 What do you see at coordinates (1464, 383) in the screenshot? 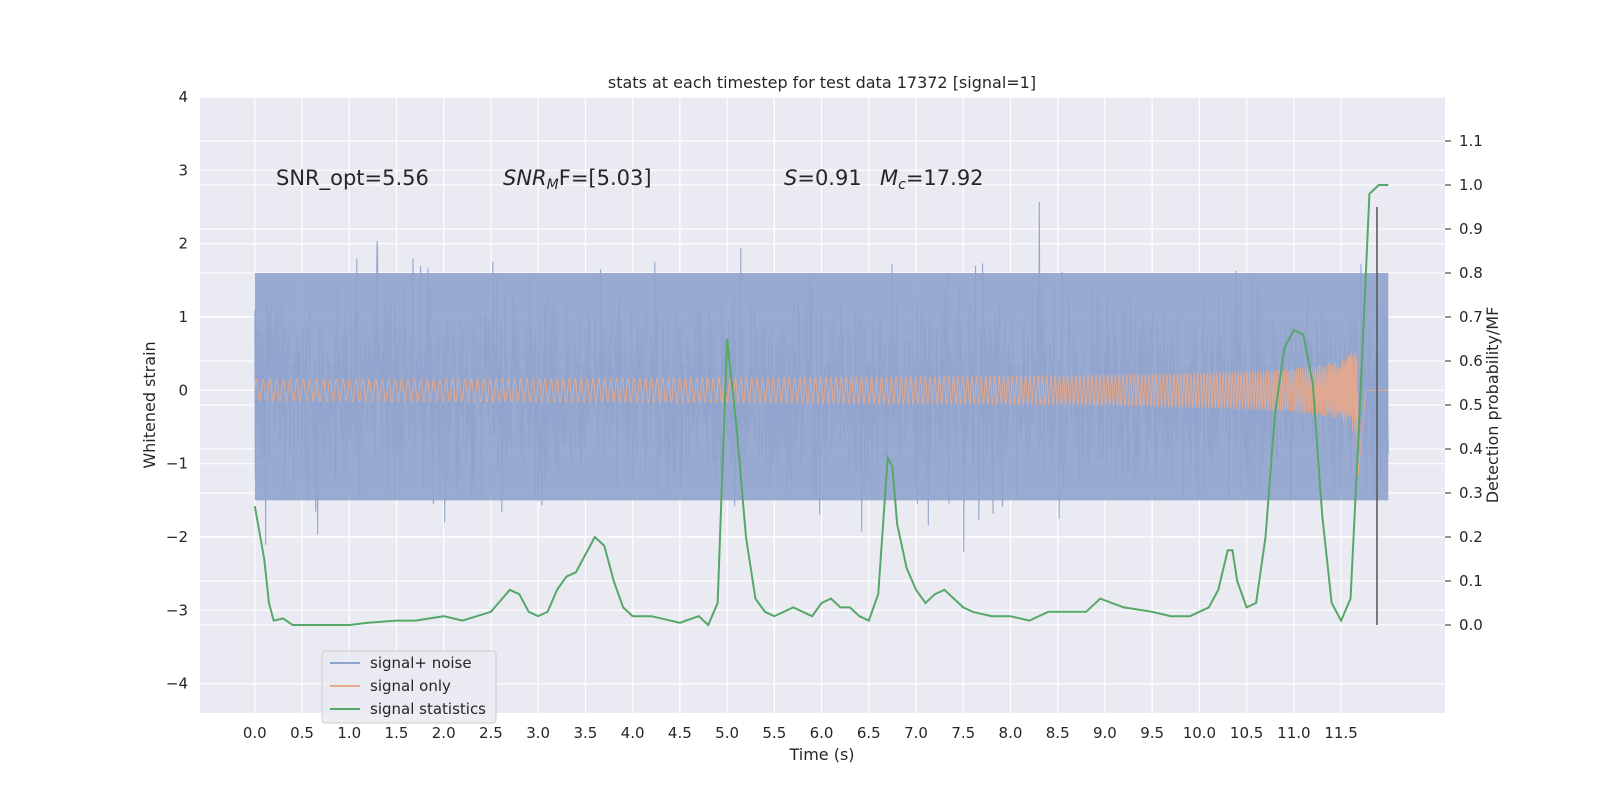
I see `y-axis-ticks-right: 0.0 0.1 0.2 0.3 0.4 0.5 0.6 0.7 0.8 0.9 1.0 1.1` at bounding box center [1464, 383].